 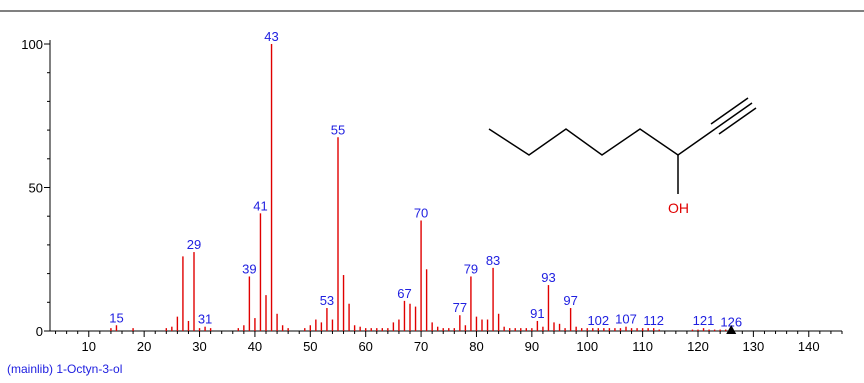 I want to click on x-tick-label: 20, so click(x=144, y=346).